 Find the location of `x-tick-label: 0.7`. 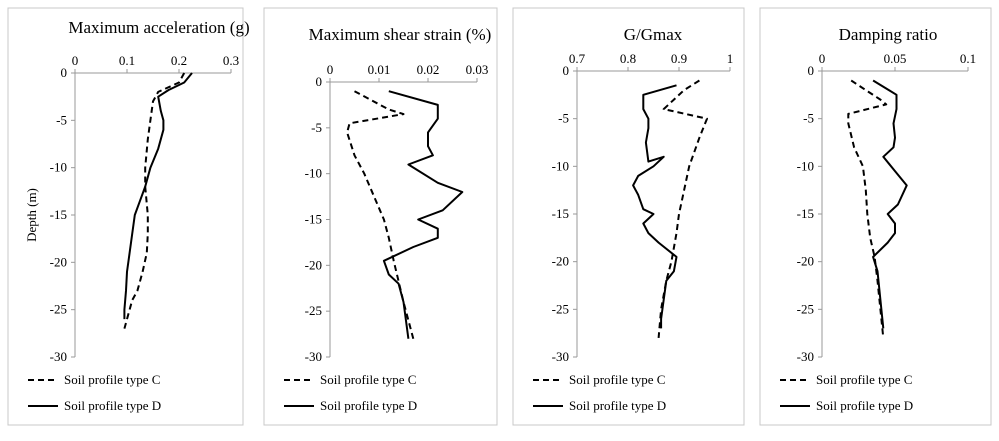

x-tick-label: 0.7 is located at coordinates (577, 58).